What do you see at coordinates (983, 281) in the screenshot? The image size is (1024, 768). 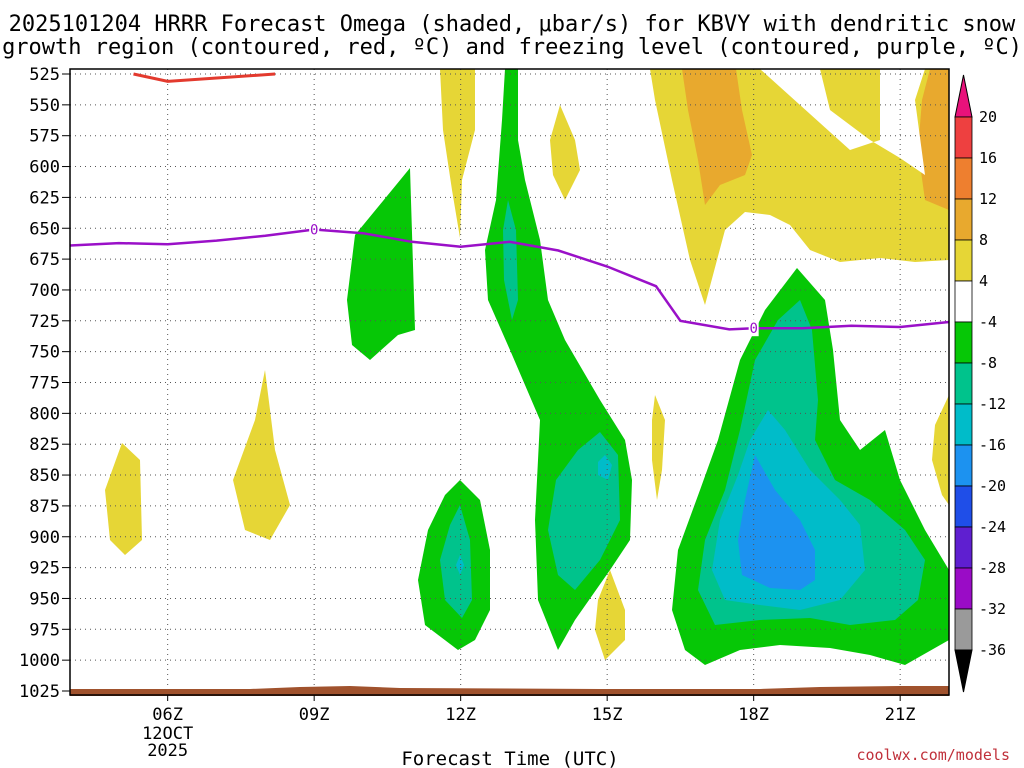 I see `colorbar-tick-label: 4` at bounding box center [983, 281].